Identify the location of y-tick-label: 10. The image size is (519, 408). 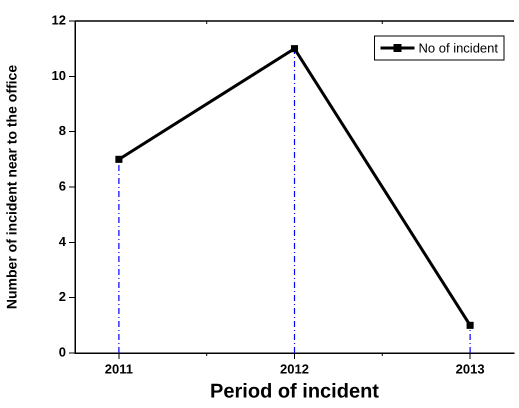
(59, 75).